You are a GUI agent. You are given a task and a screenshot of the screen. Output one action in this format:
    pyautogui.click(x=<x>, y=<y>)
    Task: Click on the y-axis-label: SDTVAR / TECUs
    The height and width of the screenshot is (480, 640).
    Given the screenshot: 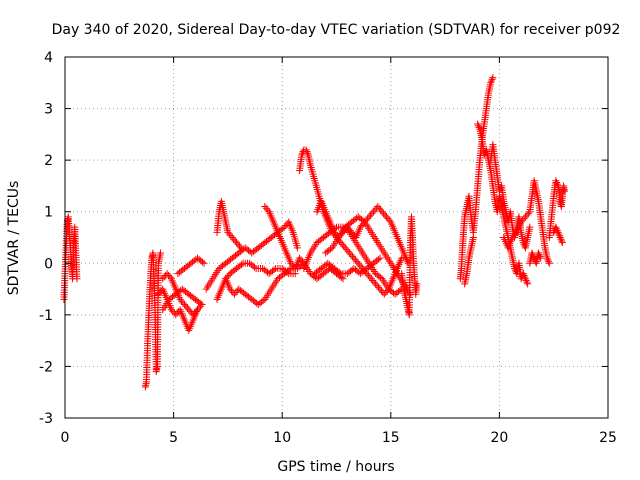 What is the action you would take?
    pyautogui.click(x=14, y=238)
    